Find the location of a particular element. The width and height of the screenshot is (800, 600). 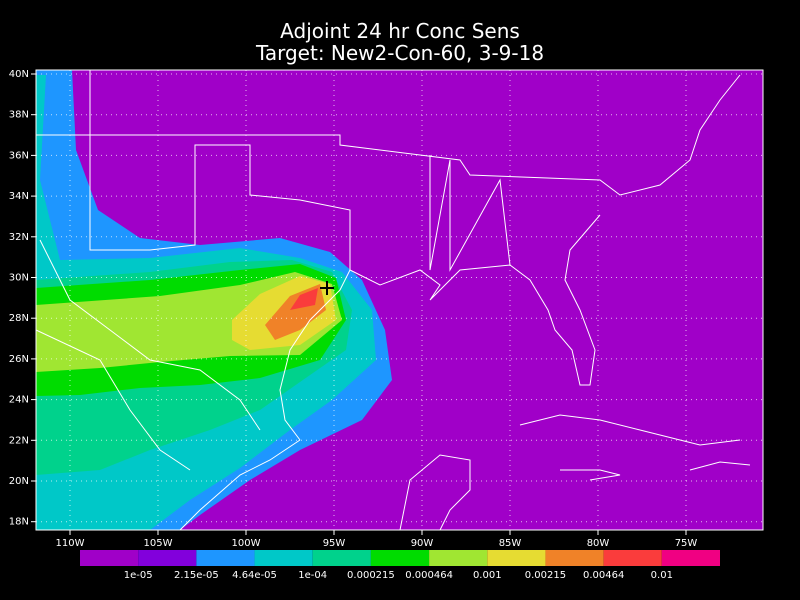

x-tick-label: 95W is located at coordinates (334, 543).